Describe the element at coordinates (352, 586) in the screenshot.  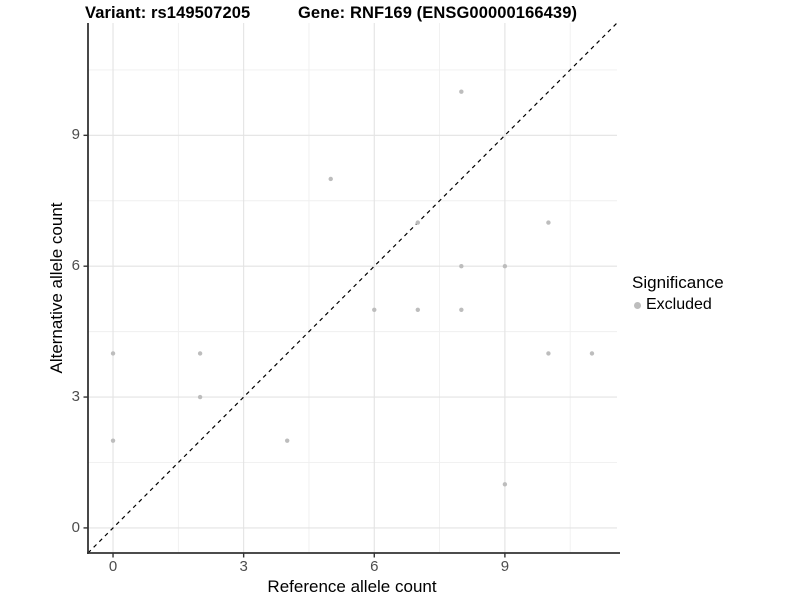
I see `x-axis-title: Reference allele count` at that location.